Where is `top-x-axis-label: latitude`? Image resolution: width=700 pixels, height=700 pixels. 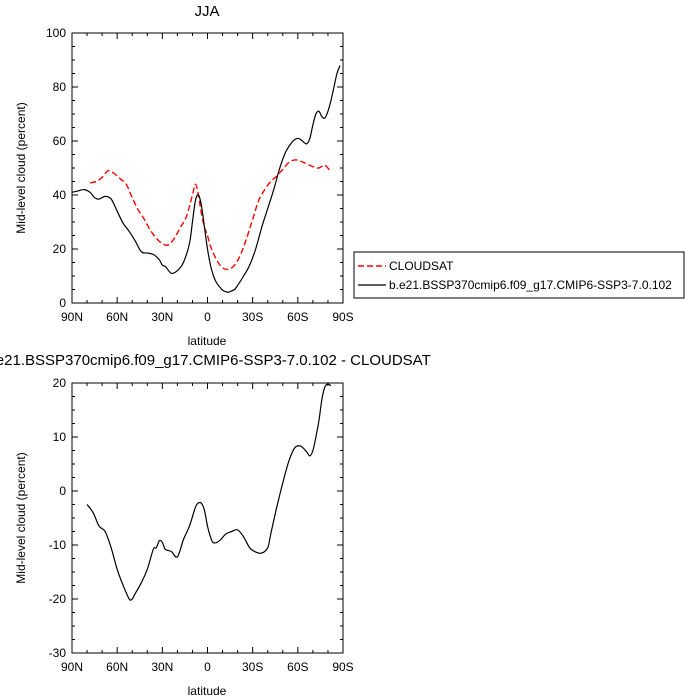 top-x-axis-label: latitude is located at coordinates (207, 341).